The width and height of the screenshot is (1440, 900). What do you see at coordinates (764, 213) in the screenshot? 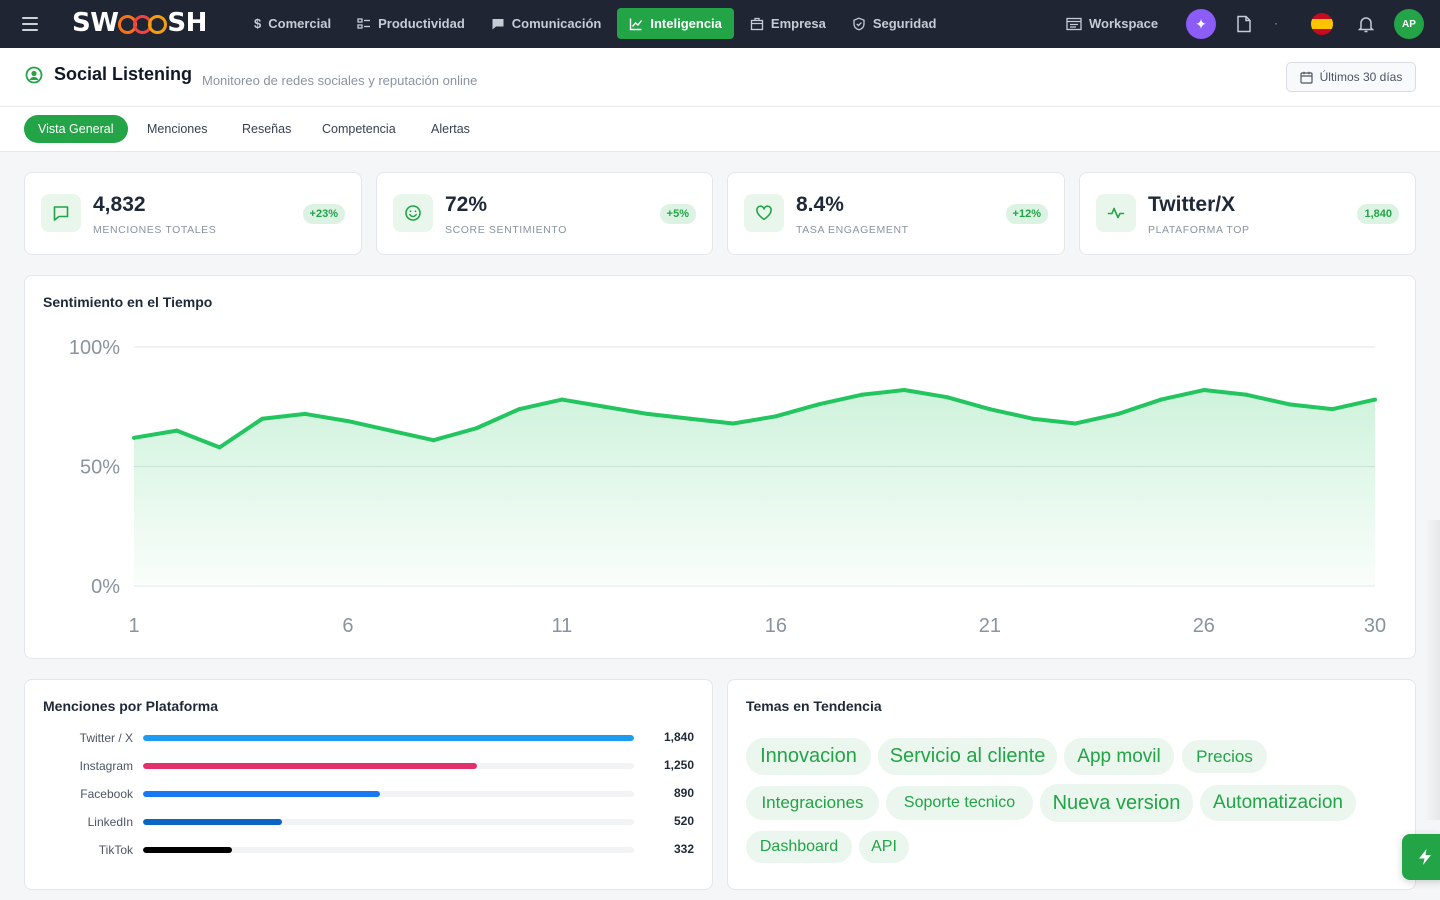
I see `kpi-icon-wrap` at bounding box center [764, 213].